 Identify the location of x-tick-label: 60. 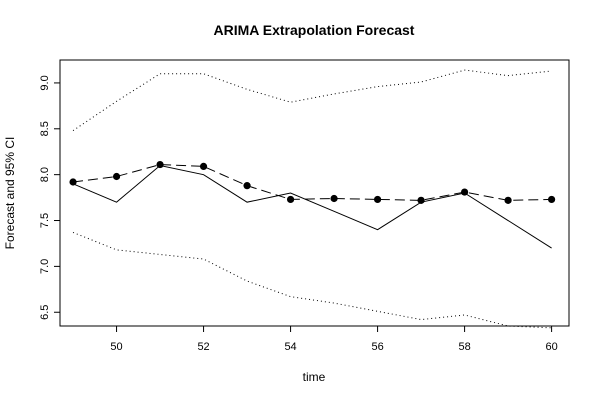
(551, 347).